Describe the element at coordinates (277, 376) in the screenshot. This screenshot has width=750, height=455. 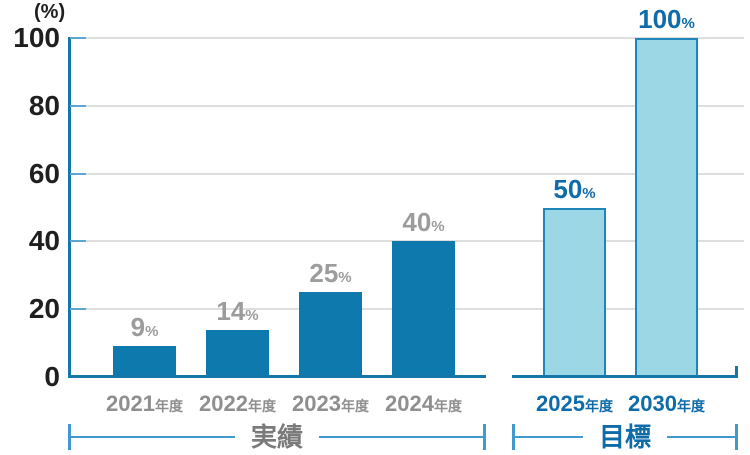
I see `x-axis-line-actual` at that location.